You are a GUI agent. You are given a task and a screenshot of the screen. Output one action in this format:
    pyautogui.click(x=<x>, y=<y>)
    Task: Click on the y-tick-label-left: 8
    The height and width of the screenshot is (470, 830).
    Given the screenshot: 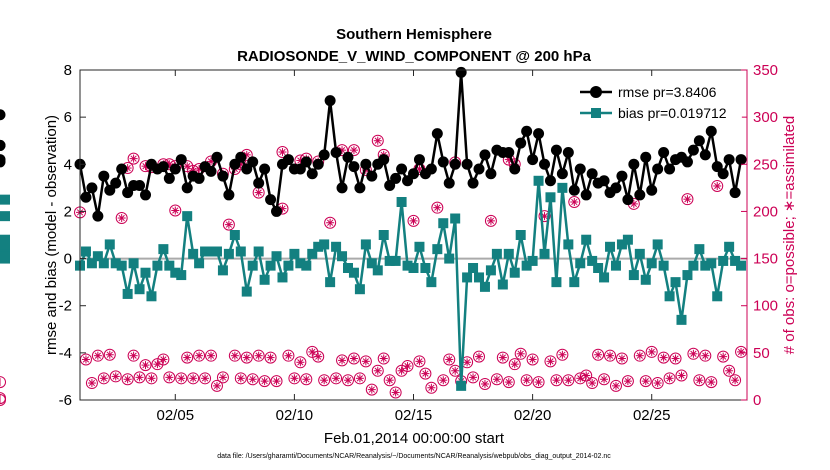 What is the action you would take?
    pyautogui.click(x=68, y=70)
    